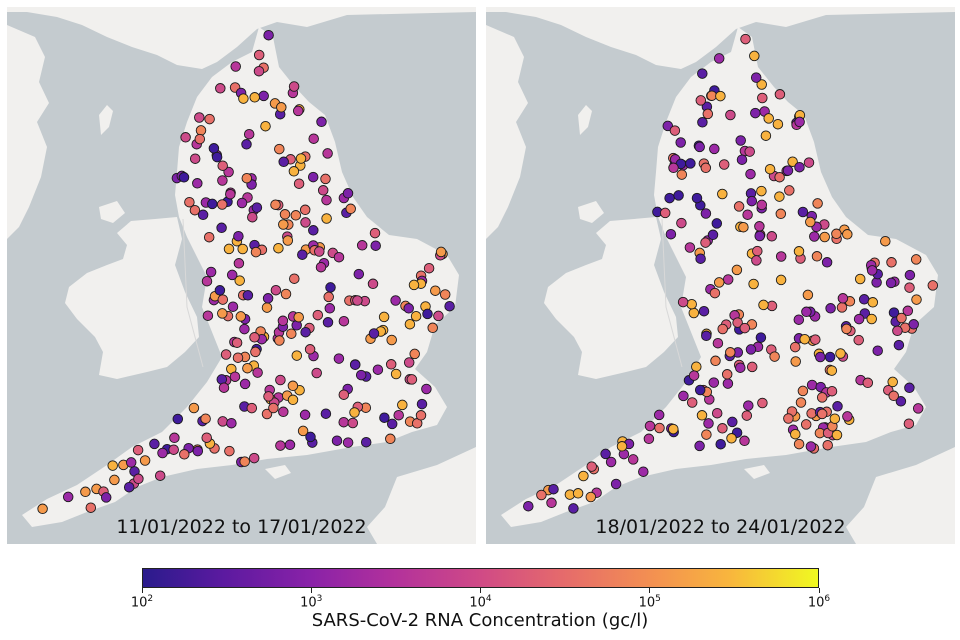 This screenshot has height=640, width=960. What do you see at coordinates (142, 602) in the screenshot?
I see `colorbar-tick-label: 102` at bounding box center [142, 602].